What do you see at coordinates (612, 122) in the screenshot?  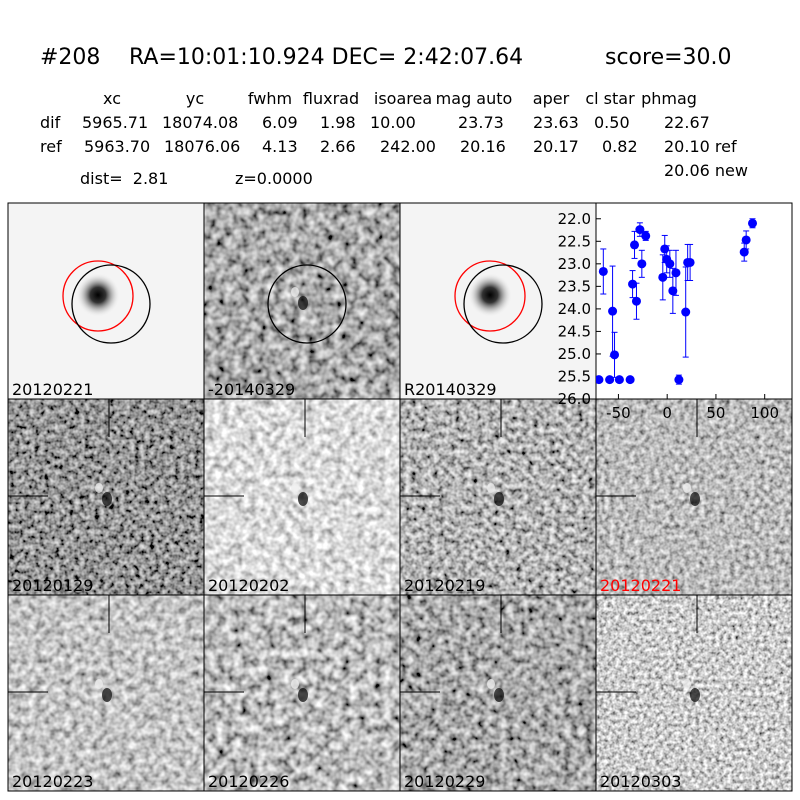 I see `table-cell: 0.50` at bounding box center [612, 122].